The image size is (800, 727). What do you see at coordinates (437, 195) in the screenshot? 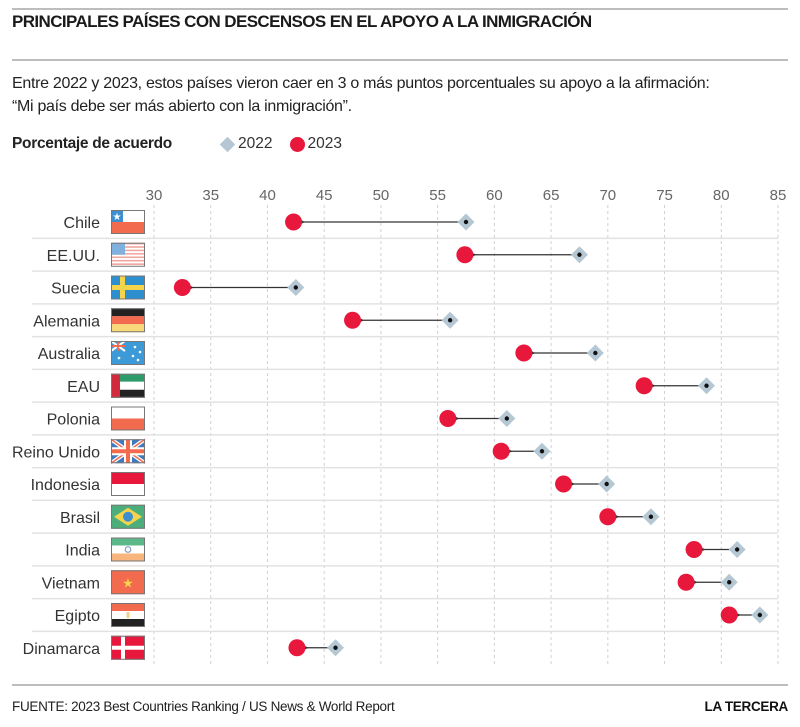
I see `x-tick-label: 55` at bounding box center [437, 195].